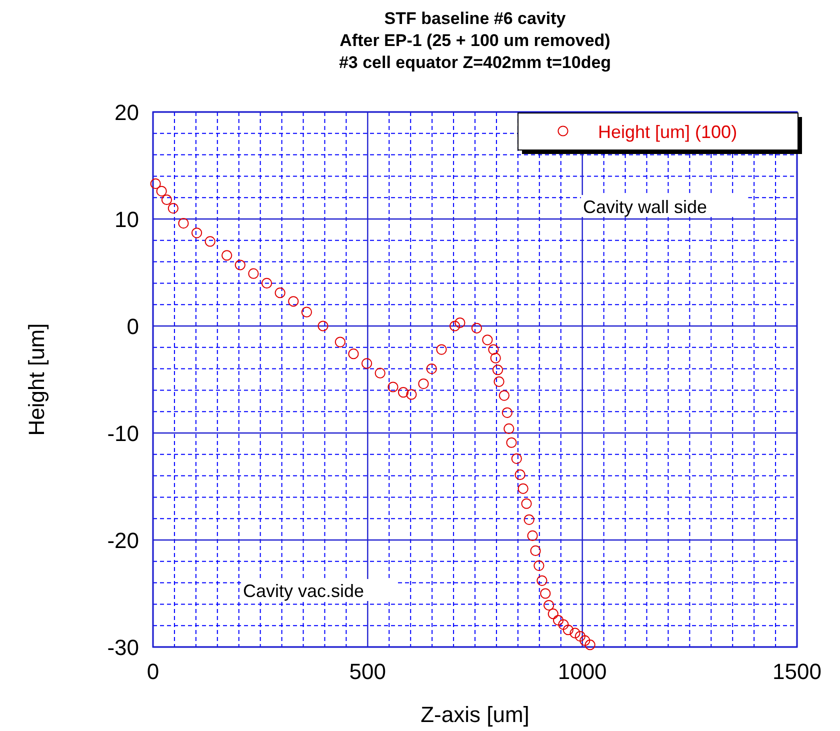  Describe the element at coordinates (668, 132) in the screenshot. I see `legend-label: Height [um] (100)` at that location.